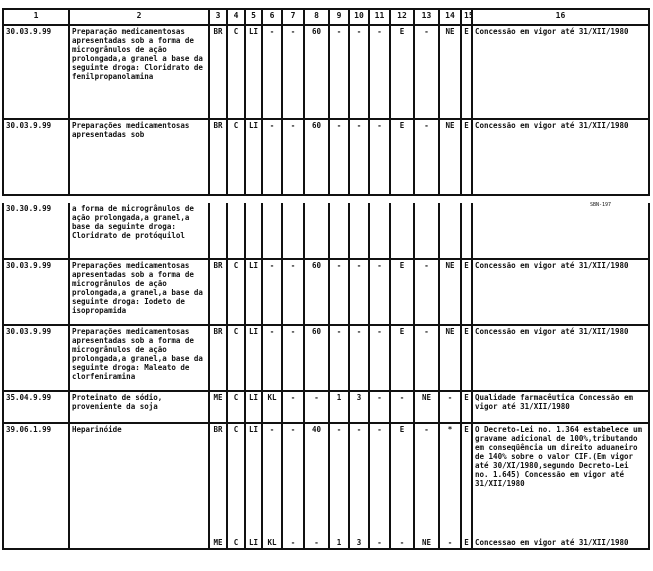 This screenshot has width=653, height=571. Describe the element at coordinates (316, 429) in the screenshot. I see `value: 40` at that location.